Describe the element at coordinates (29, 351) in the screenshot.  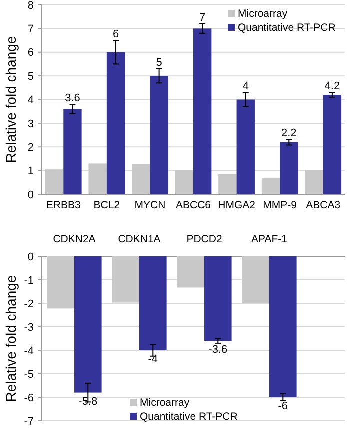
I see `y-tick-label: -4` at that location.